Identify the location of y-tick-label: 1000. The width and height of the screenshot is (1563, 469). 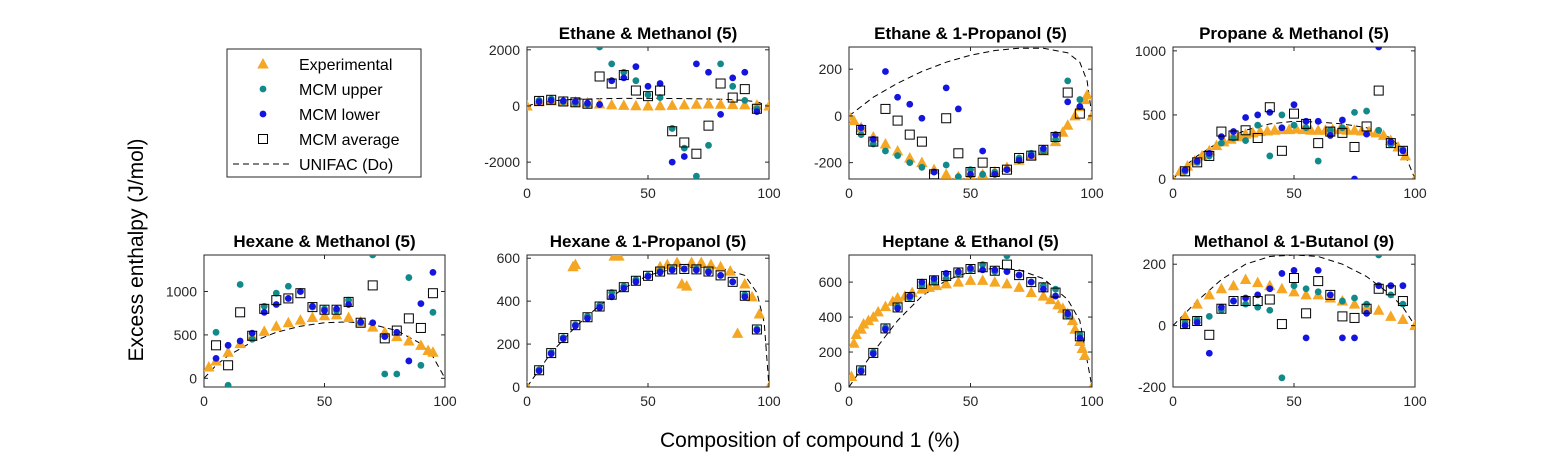
(1150, 51).